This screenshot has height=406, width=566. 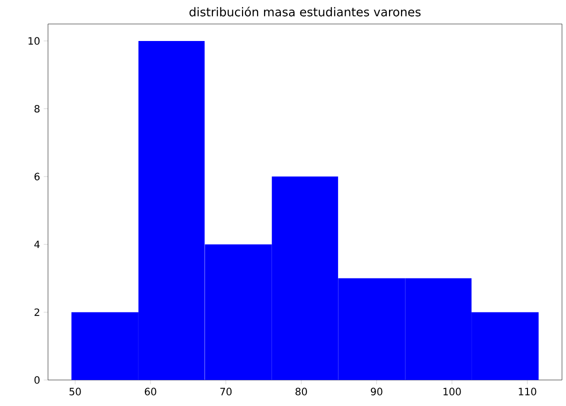 I want to click on y-tick-label: 6, so click(x=37, y=176).